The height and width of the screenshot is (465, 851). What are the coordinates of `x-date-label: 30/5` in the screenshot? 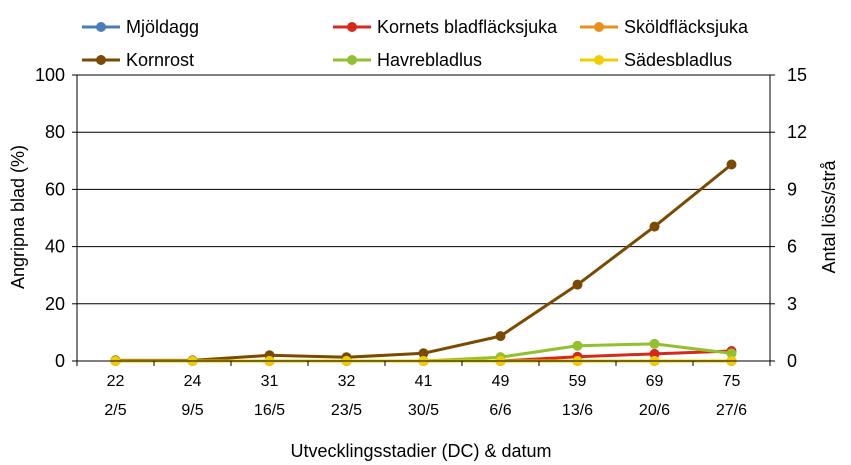 It's located at (423, 410).